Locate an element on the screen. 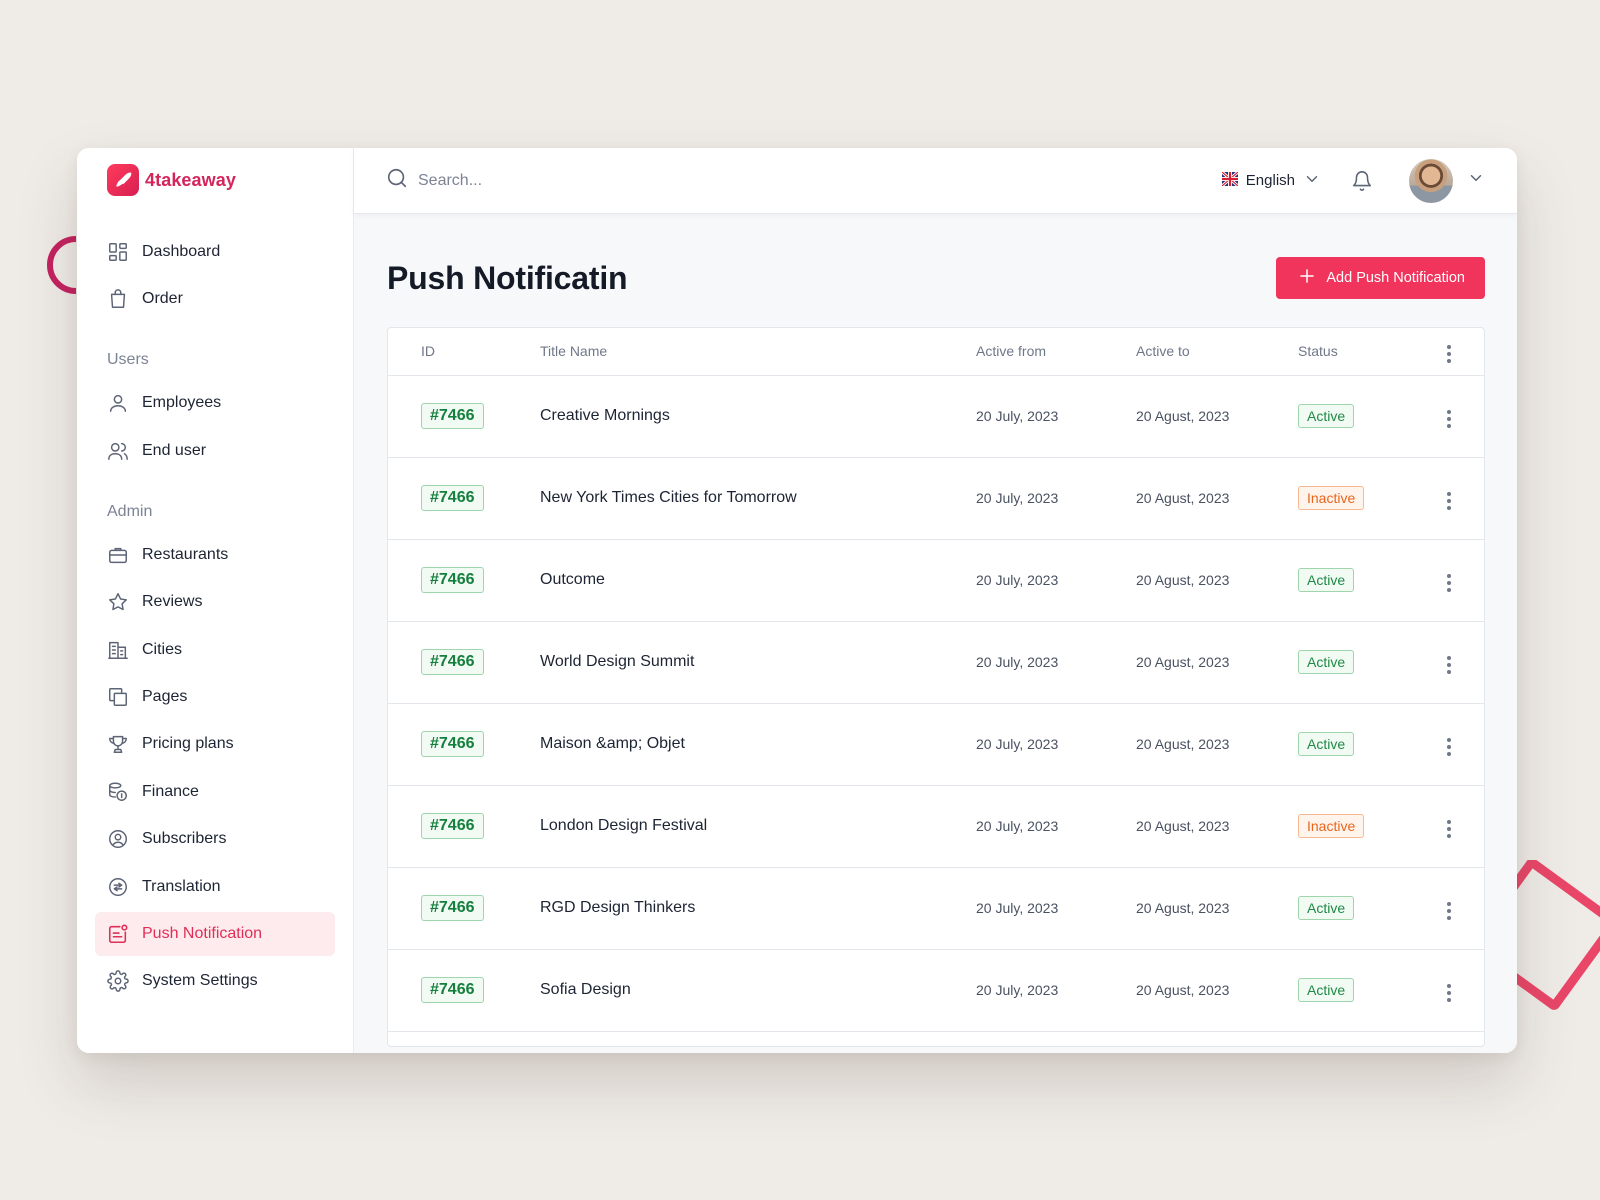 The height and width of the screenshot is (1200, 1600). column-header-active-to: Active to is located at coordinates (1217, 352).